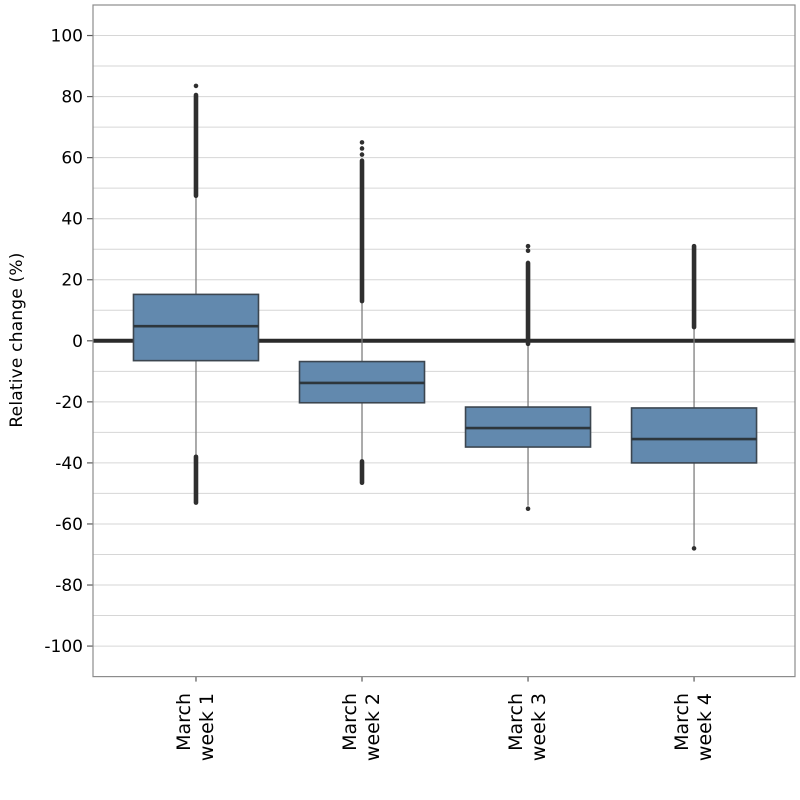 The height and width of the screenshot is (800, 800). I want to click on y-tick-label: -60, so click(69, 525).